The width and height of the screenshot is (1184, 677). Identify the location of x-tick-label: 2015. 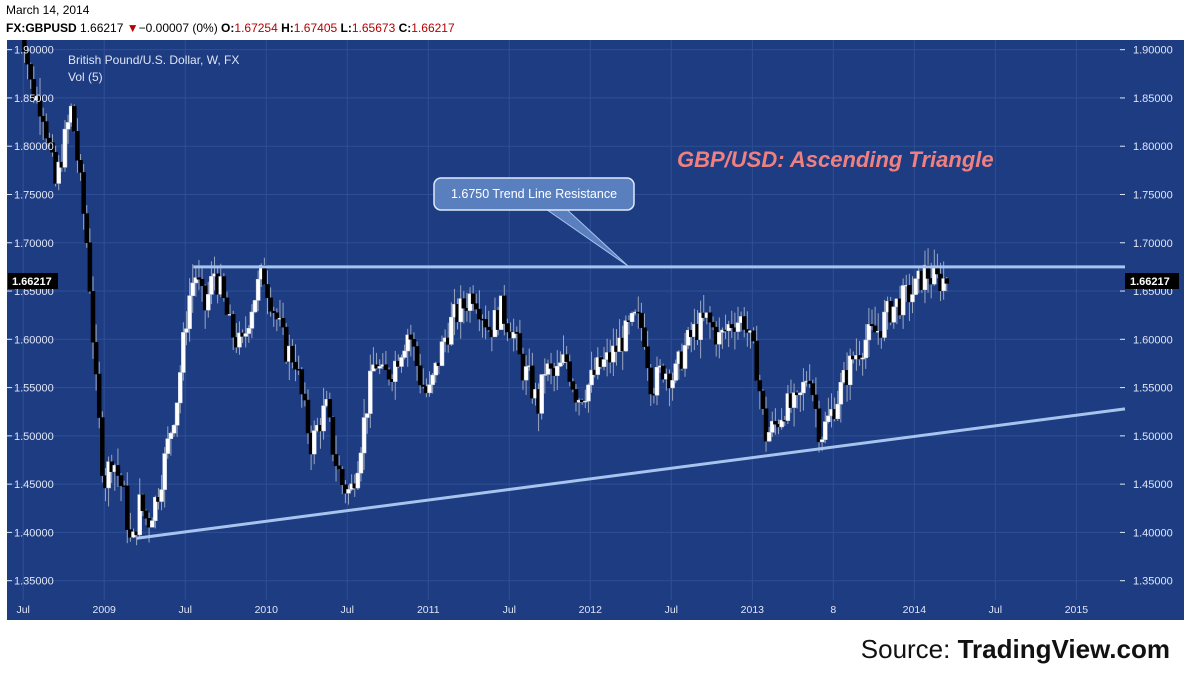
(1077, 610).